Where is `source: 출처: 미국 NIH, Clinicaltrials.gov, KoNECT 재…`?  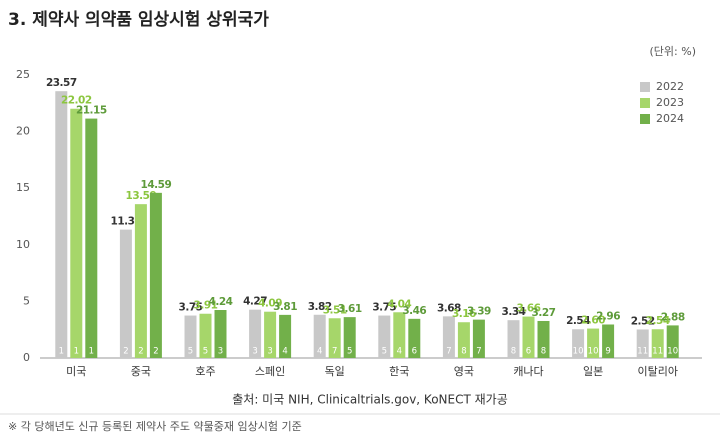 source: 출처: 미국 NIH, Clinicaltrials.gov, KoNECT 재… is located at coordinates (370, 400).